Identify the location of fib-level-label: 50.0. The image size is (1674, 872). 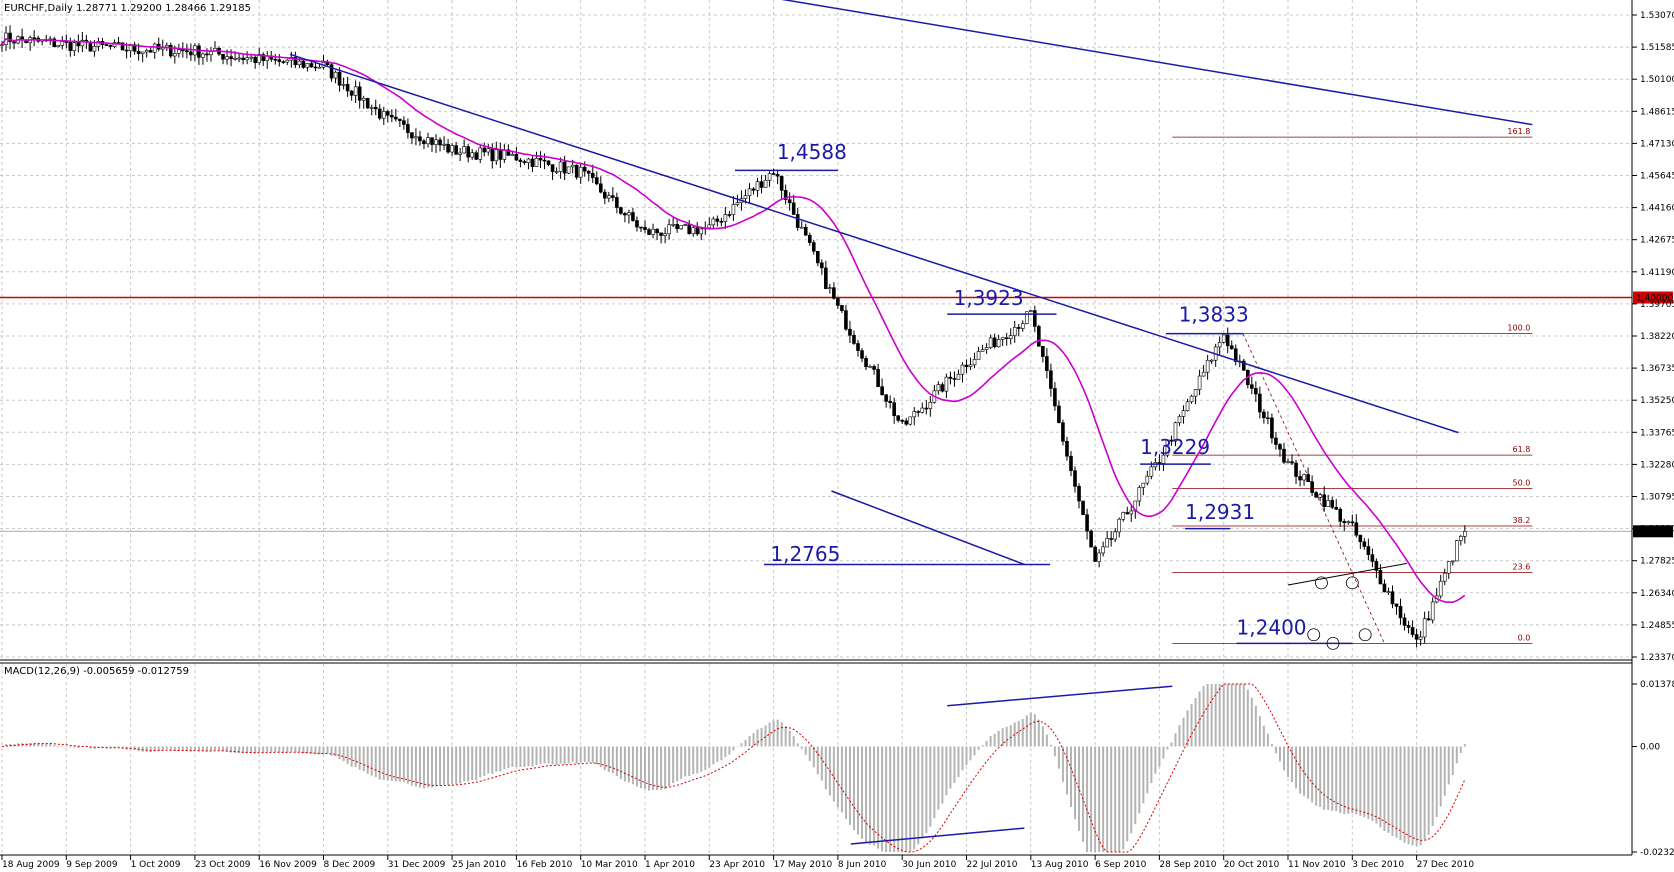
(1522, 482).